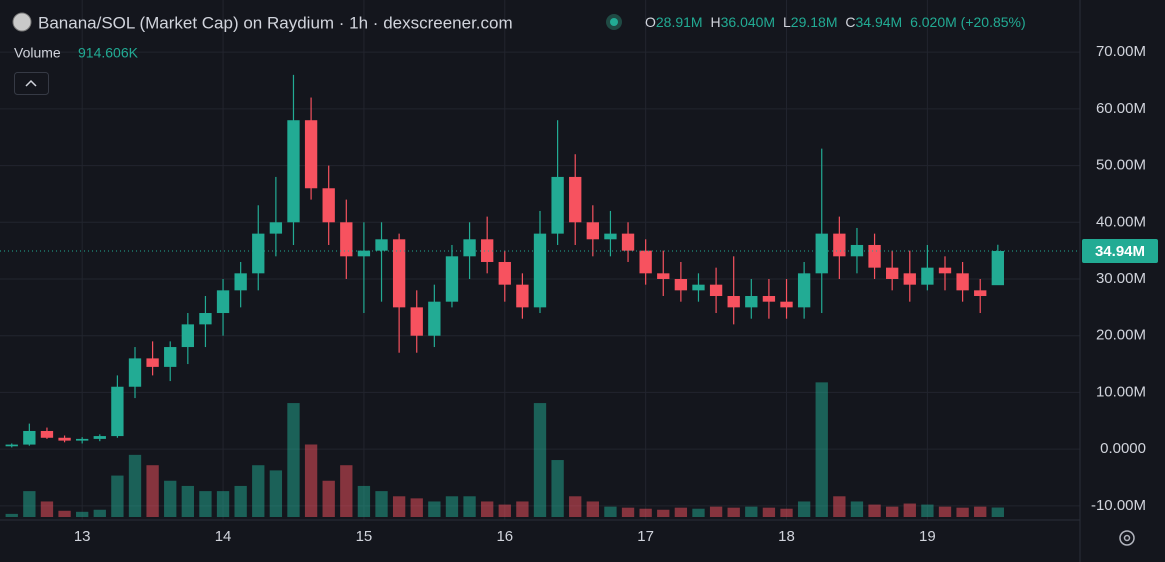 The height and width of the screenshot is (562, 1165). Describe the element at coordinates (650, 22) in the screenshot. I see `ohlc-key: O` at that location.